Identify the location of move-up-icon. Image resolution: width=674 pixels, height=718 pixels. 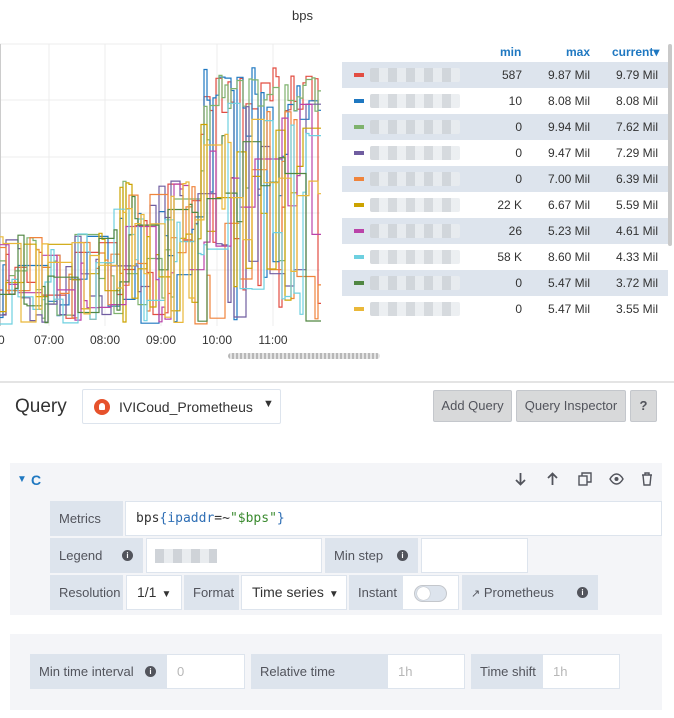
(552, 480).